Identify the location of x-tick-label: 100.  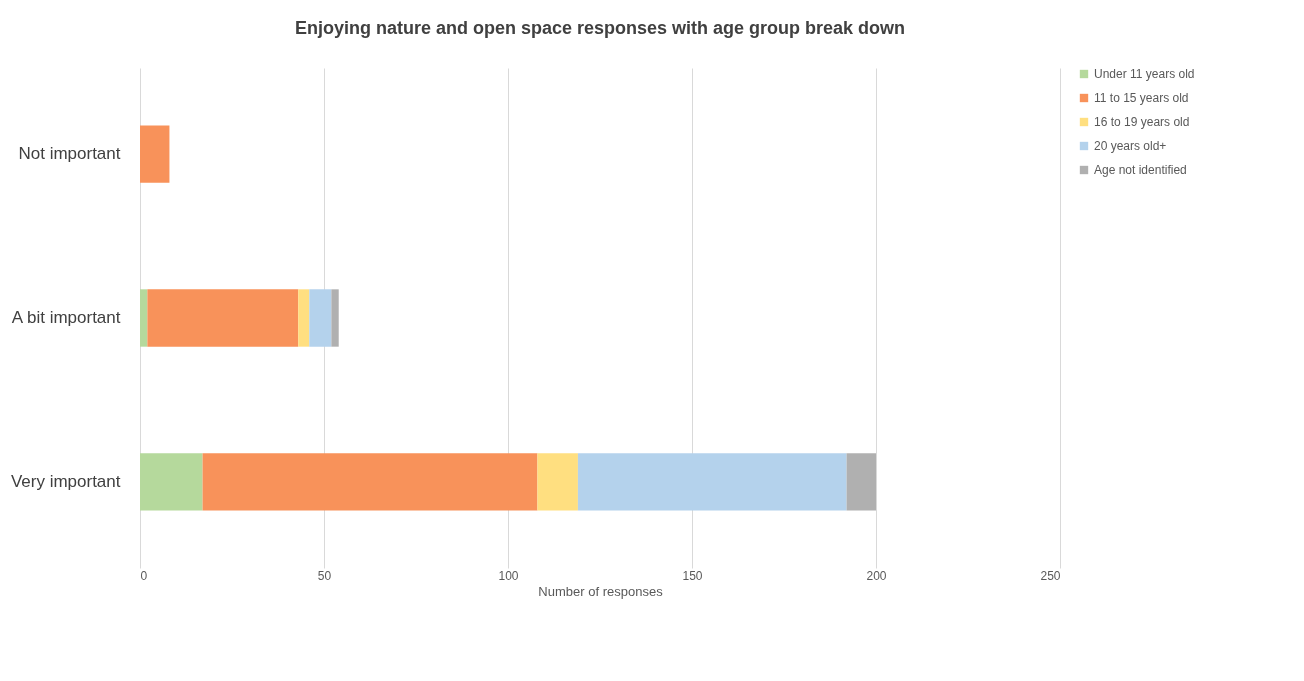
(508, 575).